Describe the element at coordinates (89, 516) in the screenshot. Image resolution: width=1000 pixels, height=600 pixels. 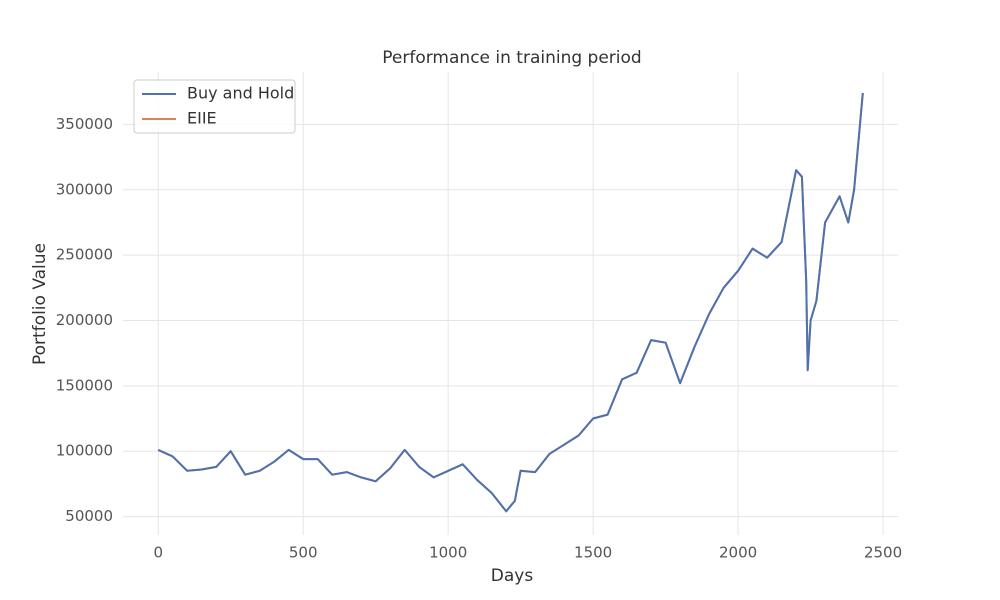
I see `y-tick-label: 50000` at that location.